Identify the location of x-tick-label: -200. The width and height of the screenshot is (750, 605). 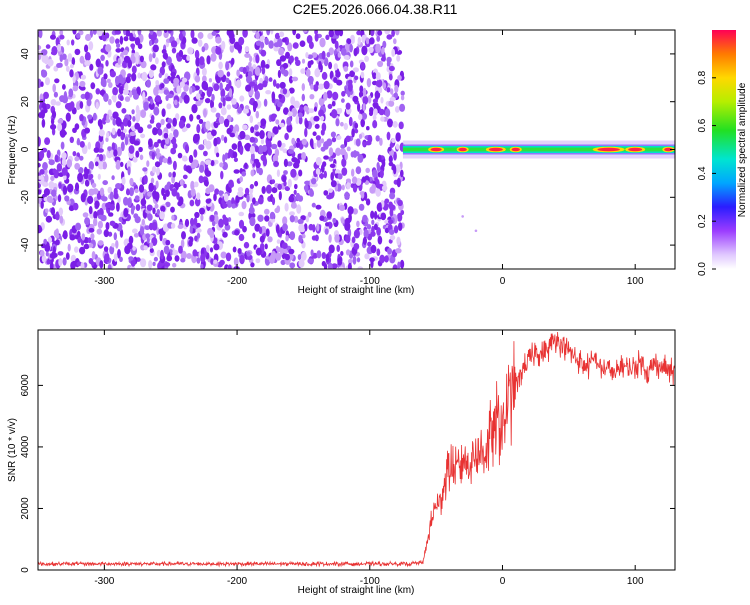
(237, 581).